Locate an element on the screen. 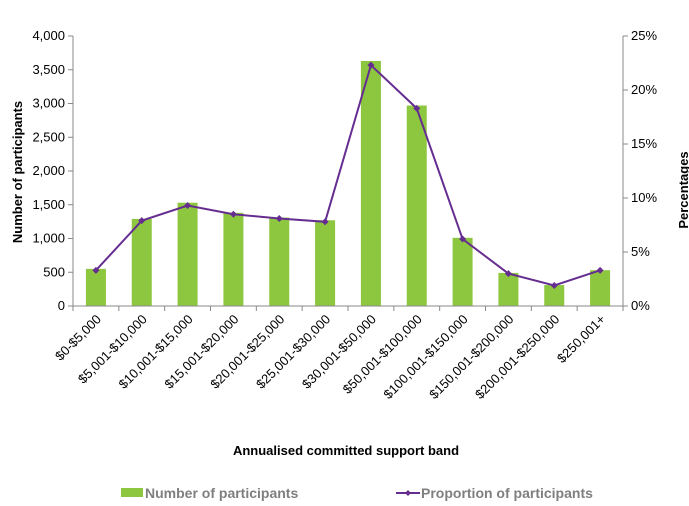 The height and width of the screenshot is (506, 689). legend-swatch-marker is located at coordinates (408, 493).